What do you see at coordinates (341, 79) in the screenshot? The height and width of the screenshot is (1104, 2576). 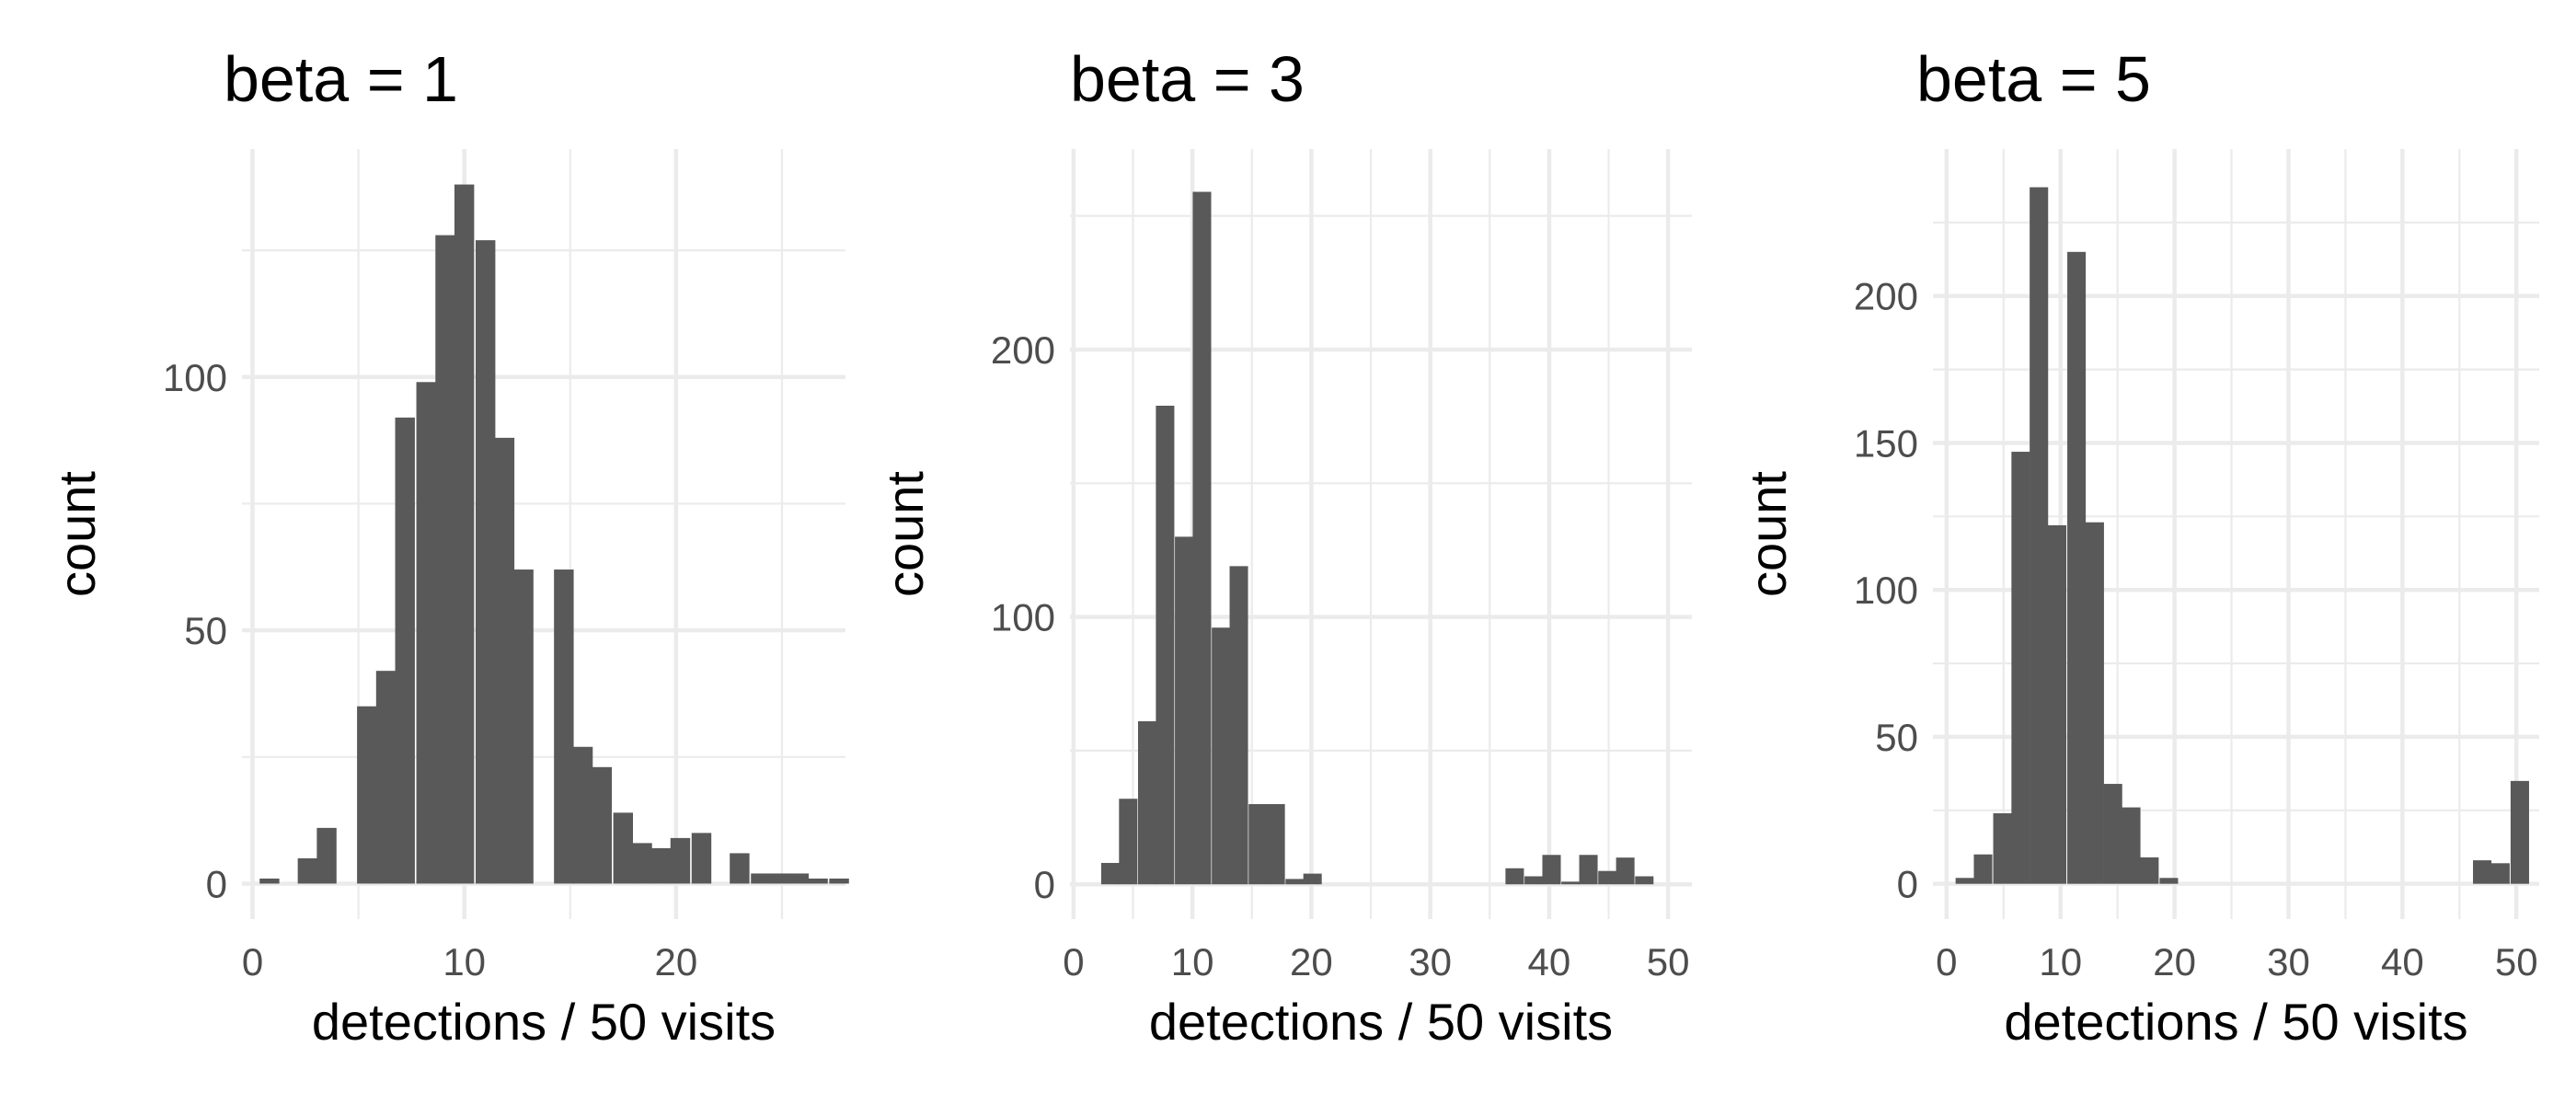 I see `panel-title: beta = 1` at bounding box center [341, 79].